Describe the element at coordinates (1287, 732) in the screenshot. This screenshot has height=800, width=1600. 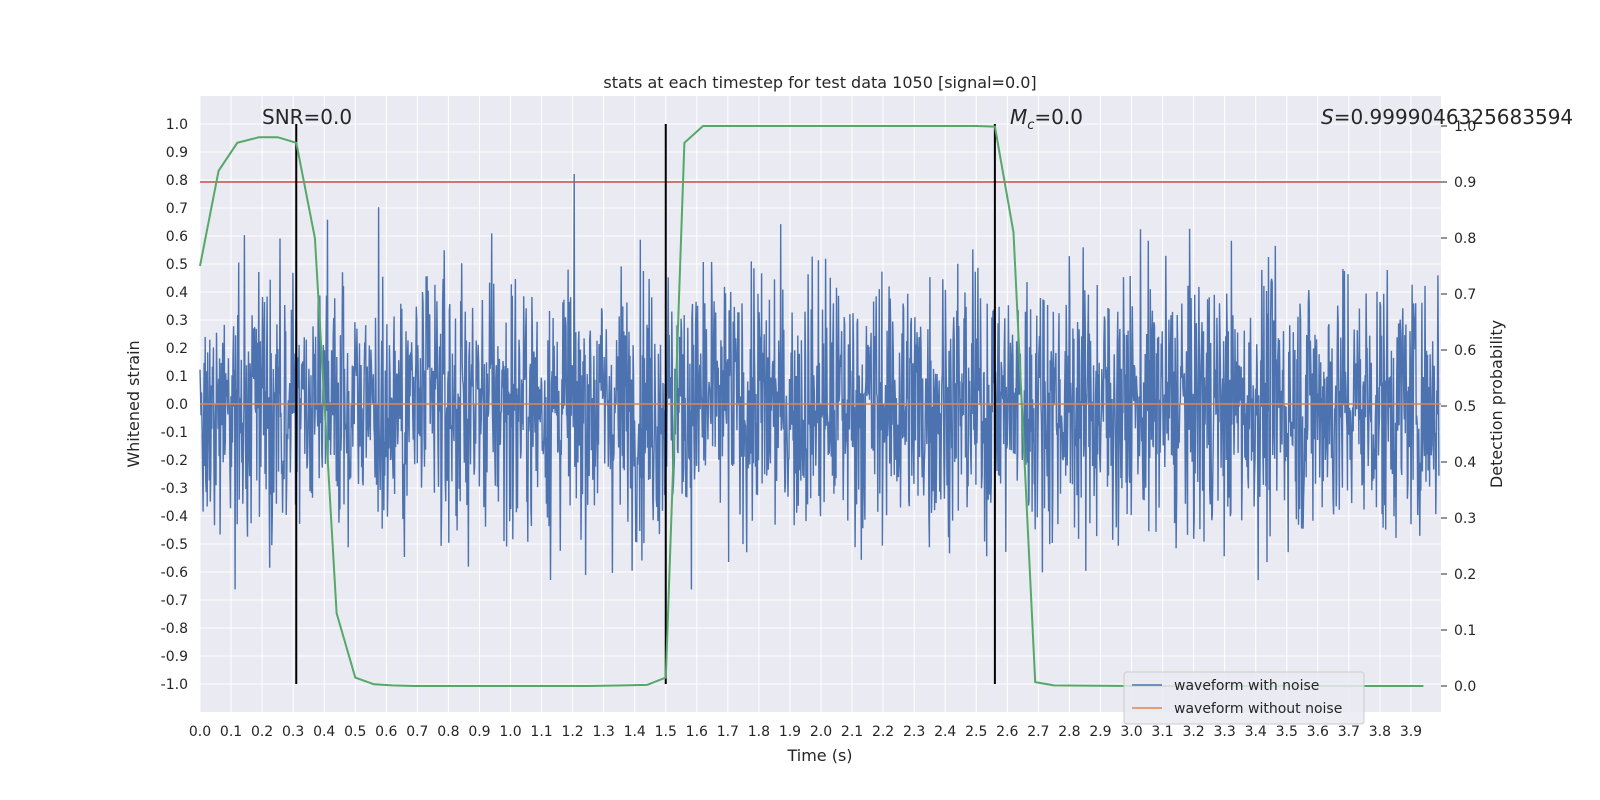
I see `x-tick-label: 3.5` at that location.